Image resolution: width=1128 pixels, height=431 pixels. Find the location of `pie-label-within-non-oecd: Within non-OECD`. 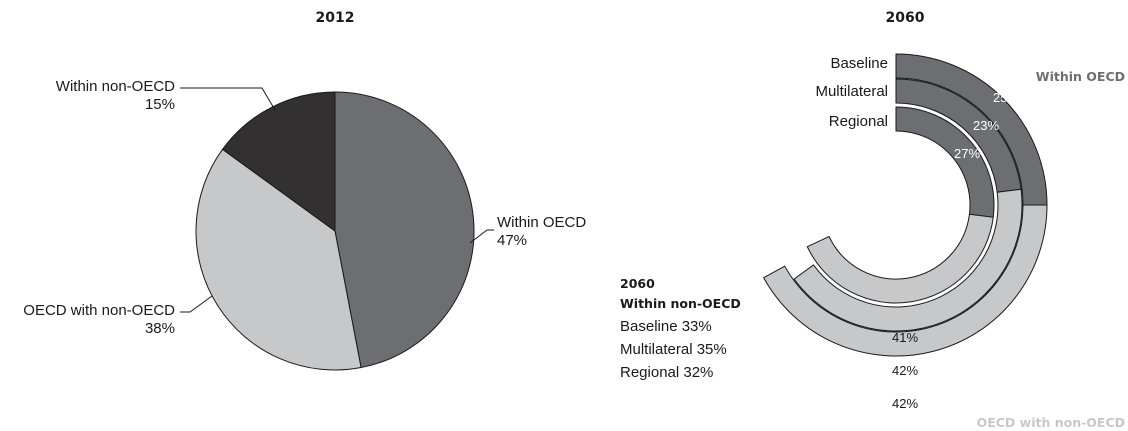

pie-label-within-non-oecd: Within non-OECD is located at coordinates (115, 86).